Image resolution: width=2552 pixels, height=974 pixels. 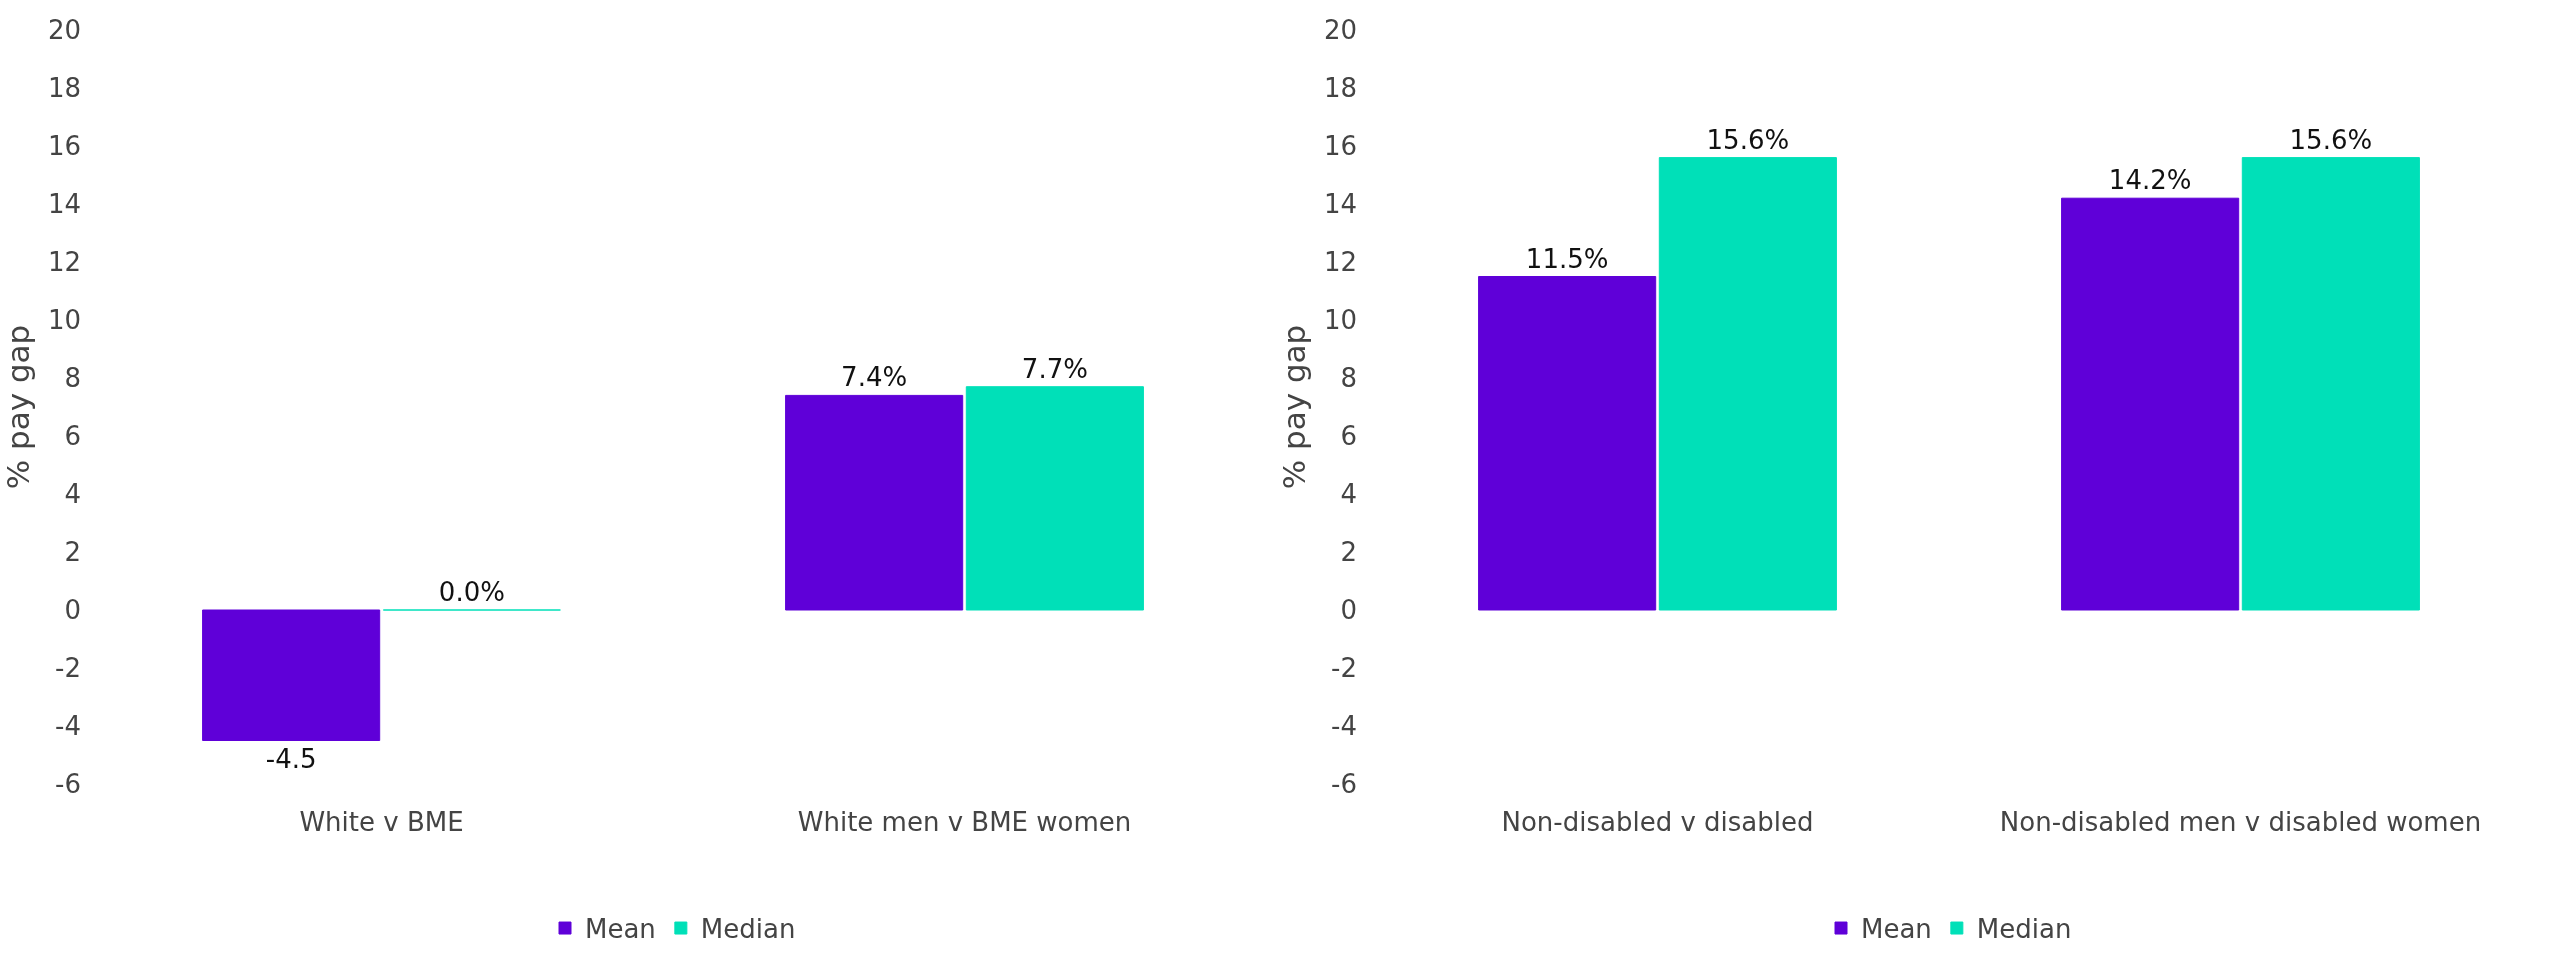 What do you see at coordinates (1657, 822) in the screenshot?
I see `x-tick-label: Non-disabled v disabled` at bounding box center [1657, 822].